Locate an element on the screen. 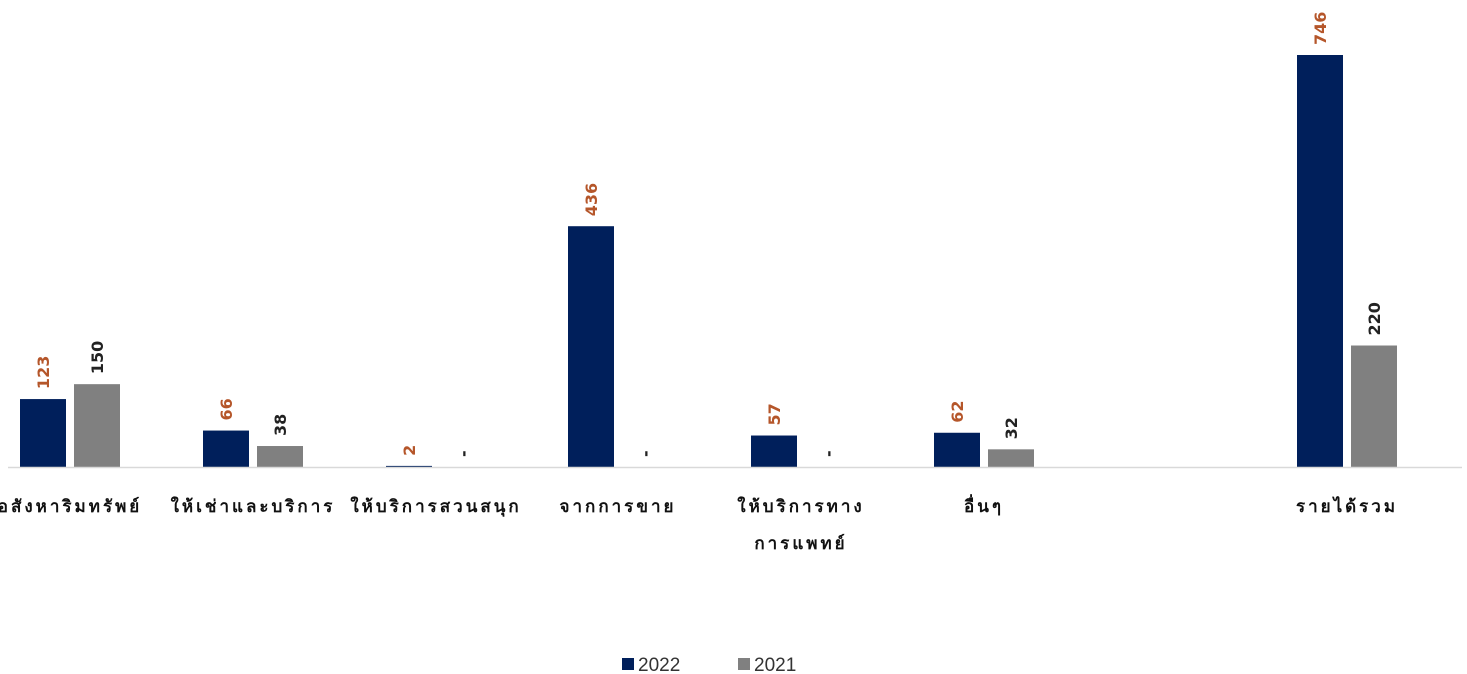 The width and height of the screenshot is (1467, 674). value-label-2022-4: 57 is located at coordinates (774, 414).